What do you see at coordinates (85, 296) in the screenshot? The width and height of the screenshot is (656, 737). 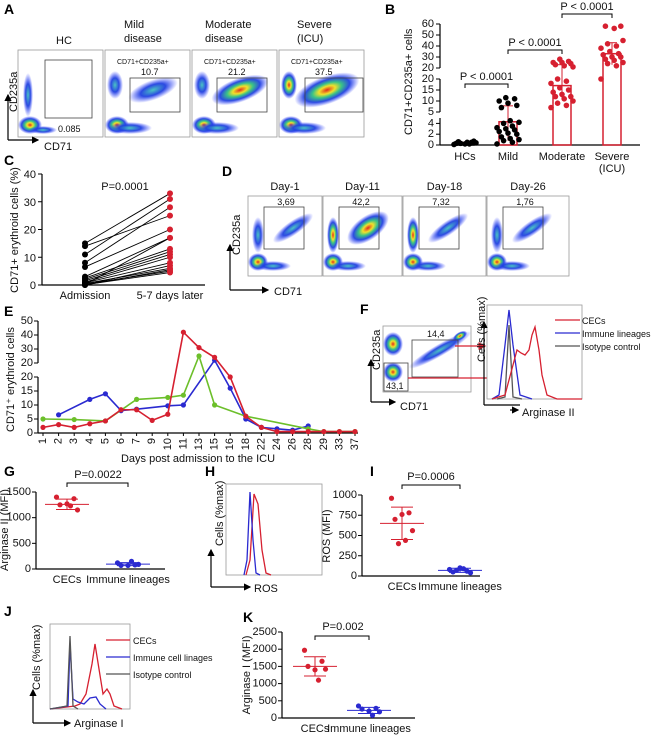 I see `category-label: Admission` at bounding box center [85, 296].